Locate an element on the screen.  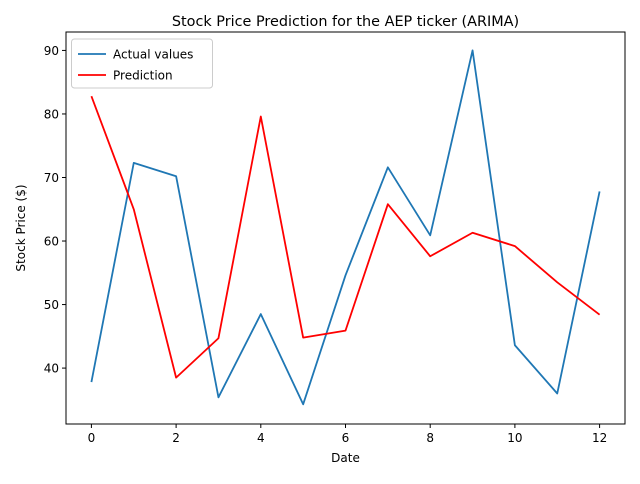
x-axis-label: Date is located at coordinates (345, 458).